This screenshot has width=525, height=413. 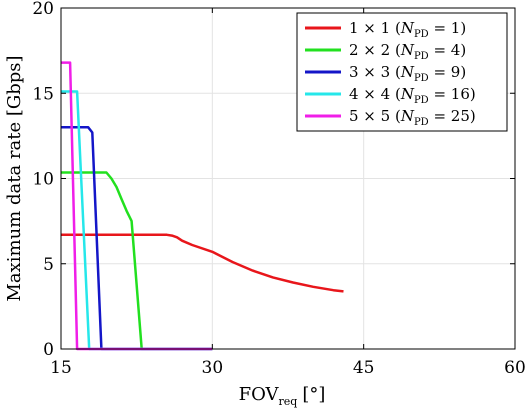 I want to click on legend-entry: 5 × 5 (NPD = 25), so click(x=412, y=117).